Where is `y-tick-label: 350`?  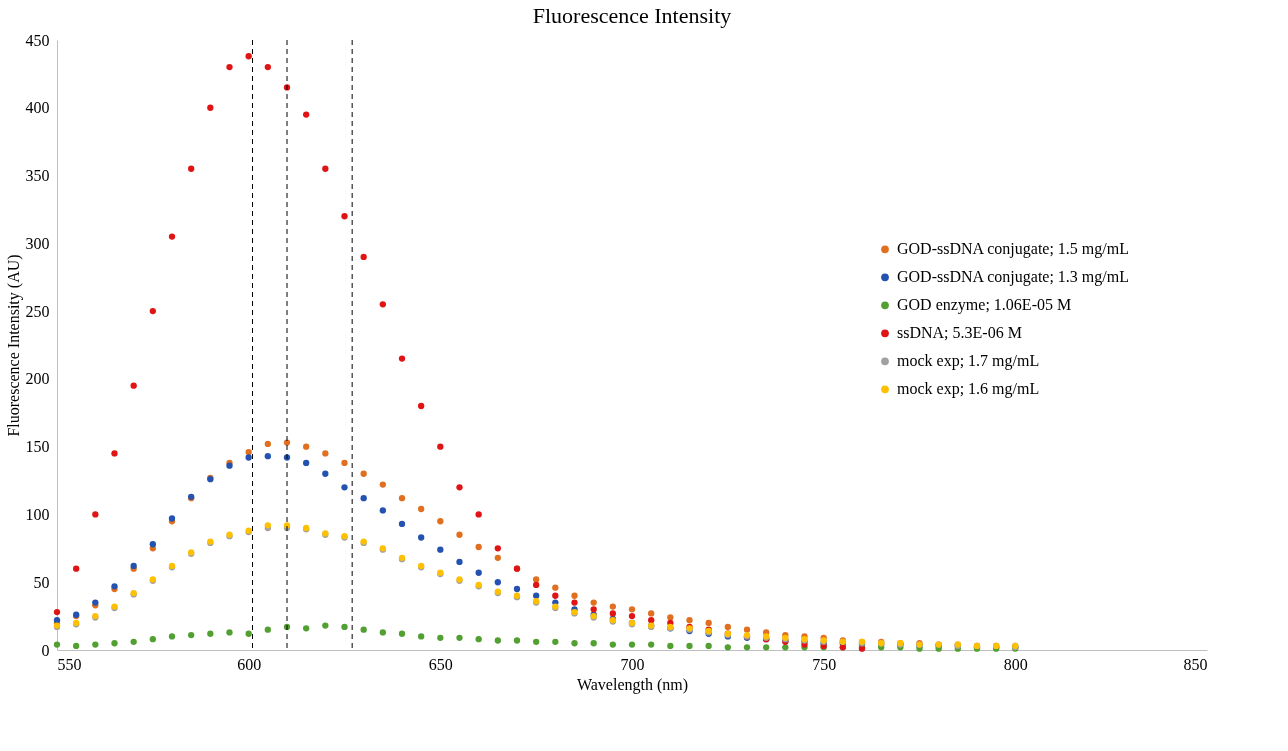
y-tick-label: 350 is located at coordinates (37, 176).